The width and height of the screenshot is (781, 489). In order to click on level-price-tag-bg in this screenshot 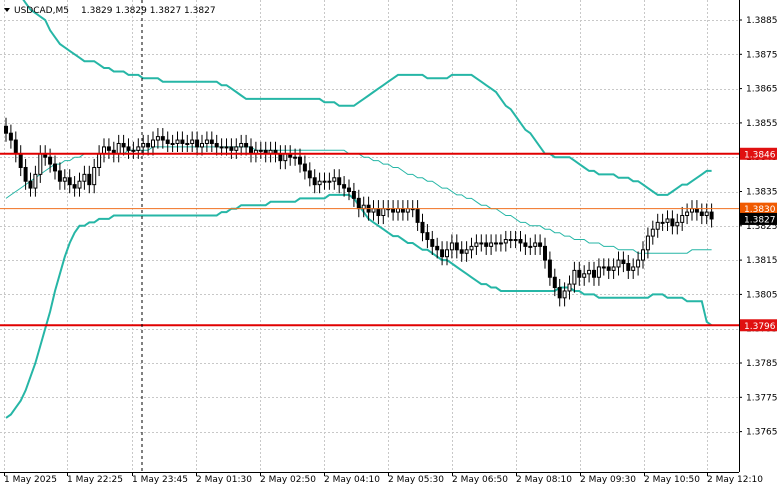, I will do `click(758, 153)`.